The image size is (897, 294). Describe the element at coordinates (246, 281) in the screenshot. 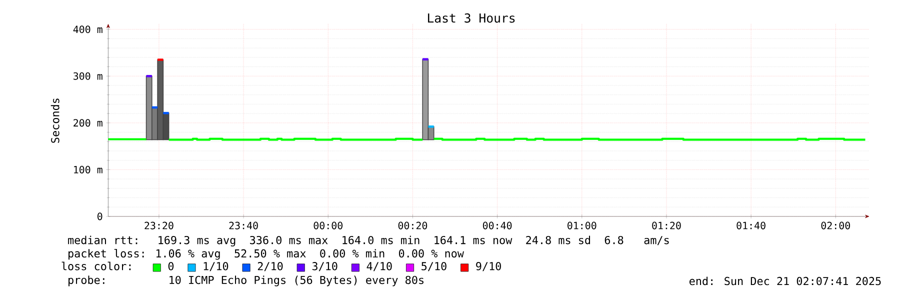

I see `text: probe: 10 ICMP Echo Pings (56 Bytes) every 80s` at that location.